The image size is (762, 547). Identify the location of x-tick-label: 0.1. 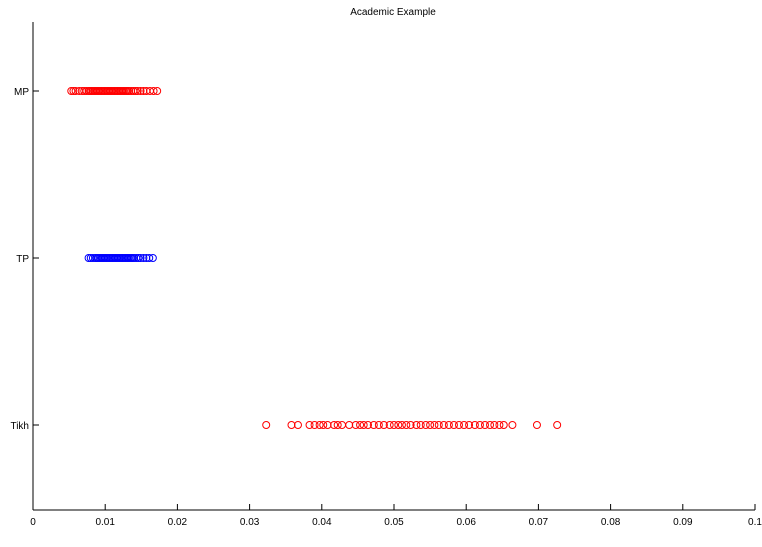
(755, 522).